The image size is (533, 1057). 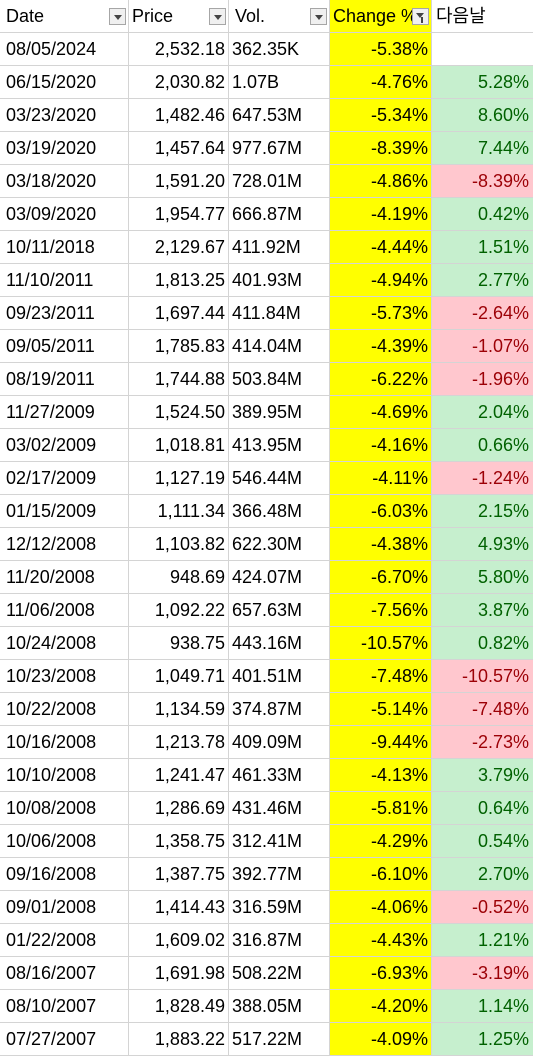 What do you see at coordinates (64, 907) in the screenshot?
I see `date-cell: 09/01/2008` at bounding box center [64, 907].